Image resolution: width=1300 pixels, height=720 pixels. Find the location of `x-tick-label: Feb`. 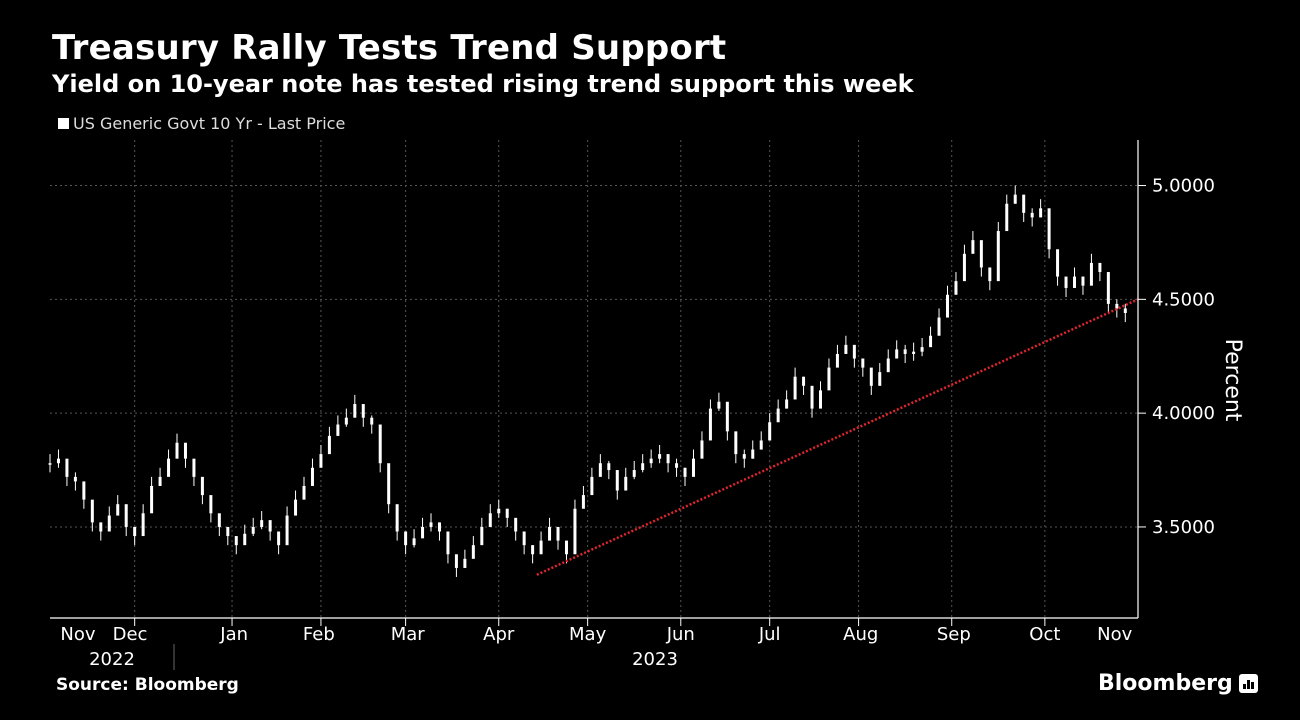

x-tick-label: Feb is located at coordinates (319, 634).